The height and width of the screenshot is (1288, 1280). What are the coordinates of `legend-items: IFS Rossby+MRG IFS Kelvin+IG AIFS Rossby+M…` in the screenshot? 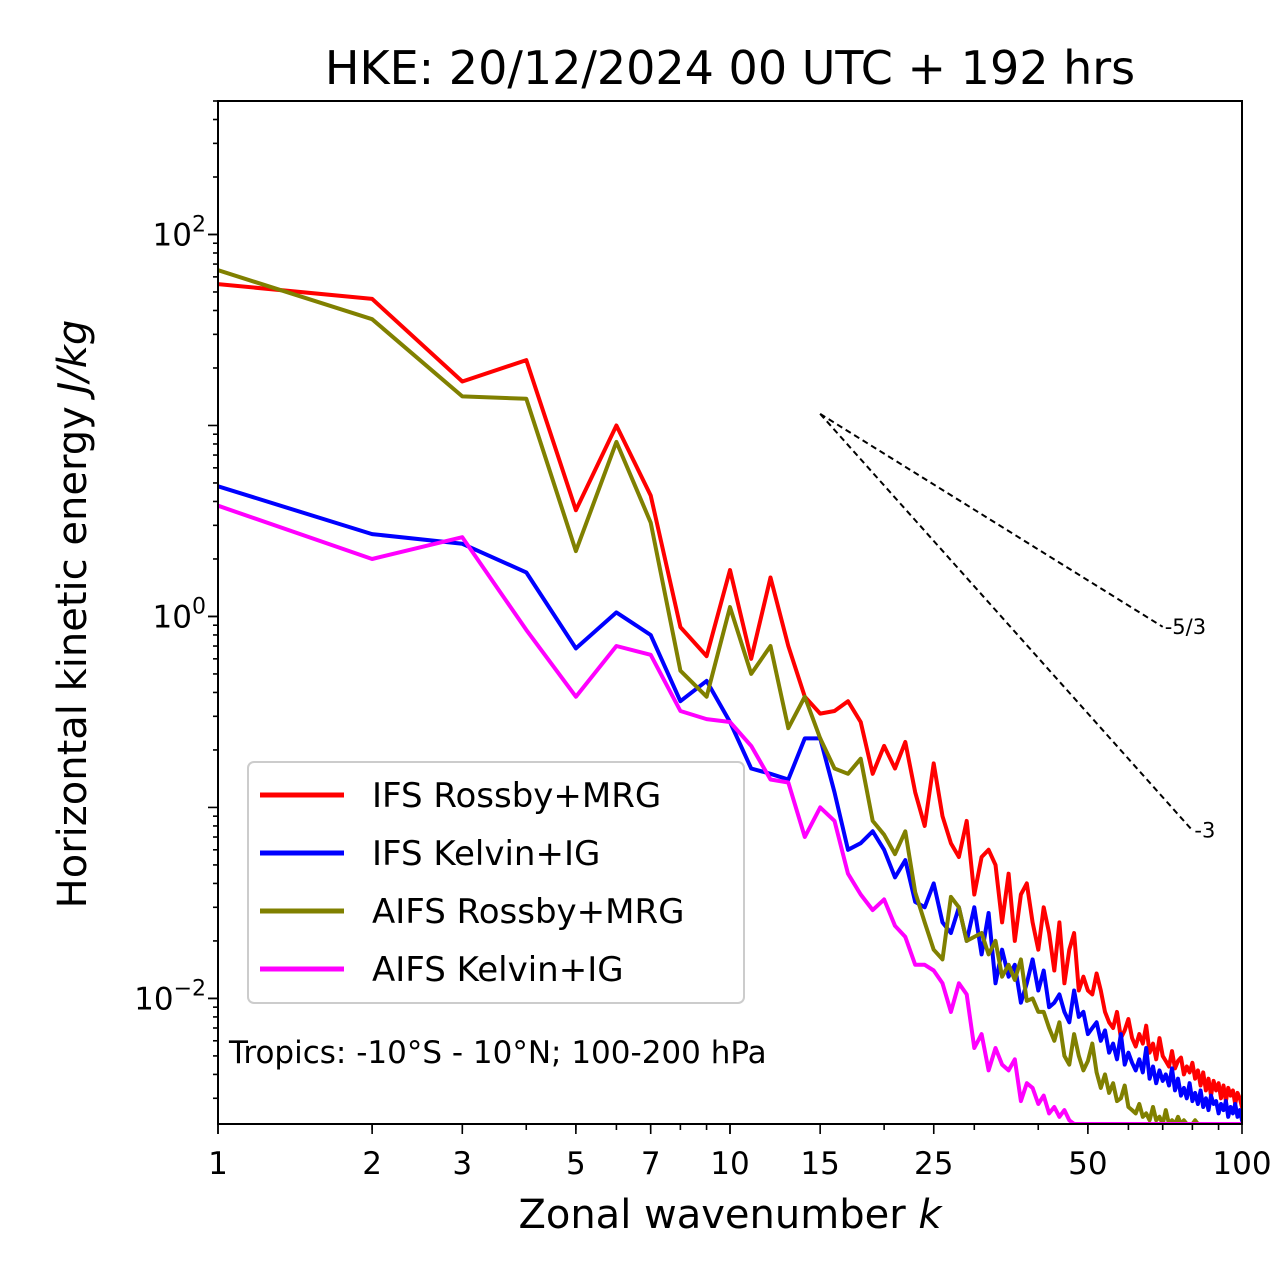 It's located at (472, 883).